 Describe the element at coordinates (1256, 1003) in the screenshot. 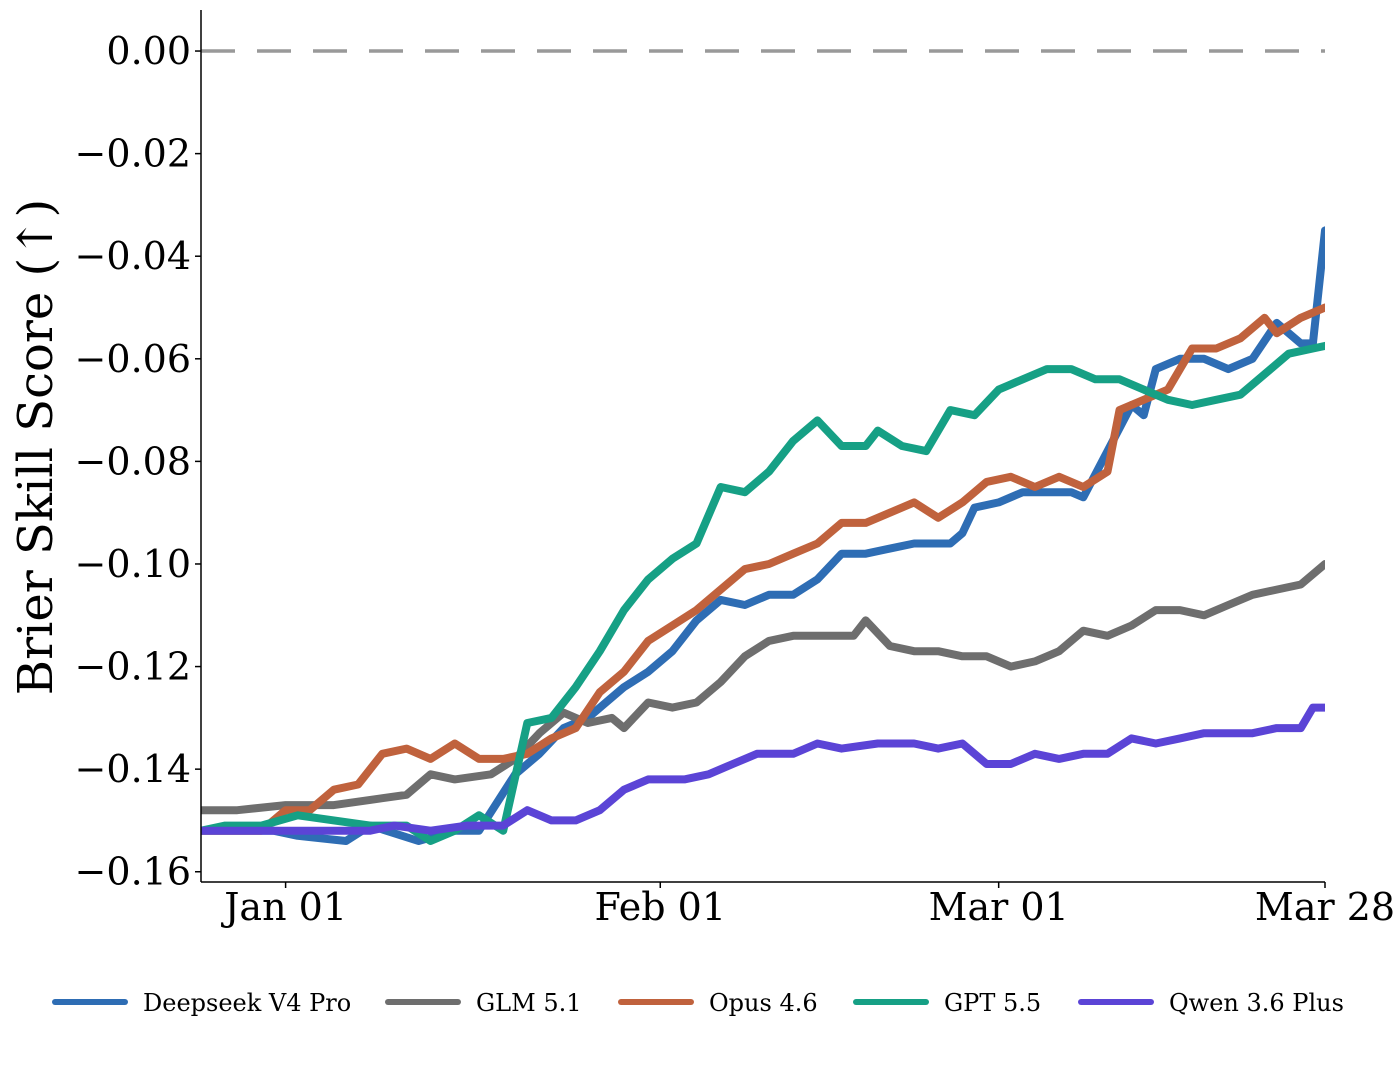

I see `legend-label: Qwen 3.6 Plus` at that location.